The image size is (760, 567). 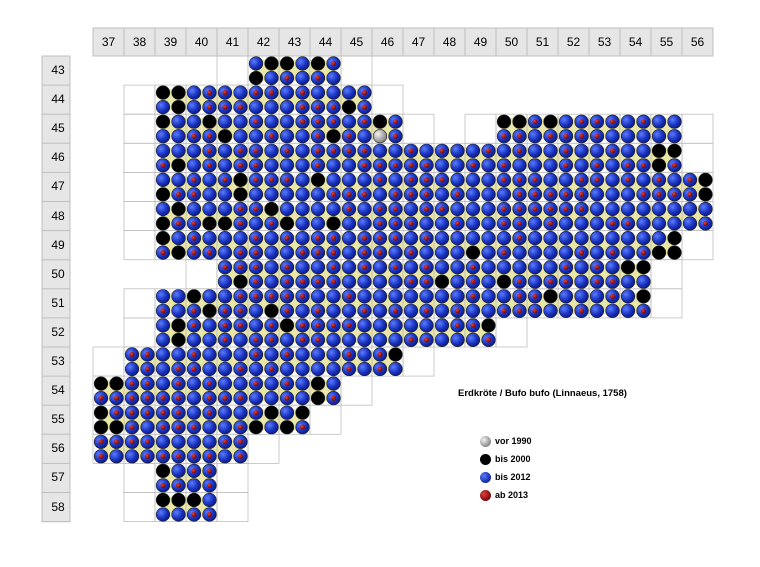 I want to click on column-label: 47, so click(x=418, y=42).